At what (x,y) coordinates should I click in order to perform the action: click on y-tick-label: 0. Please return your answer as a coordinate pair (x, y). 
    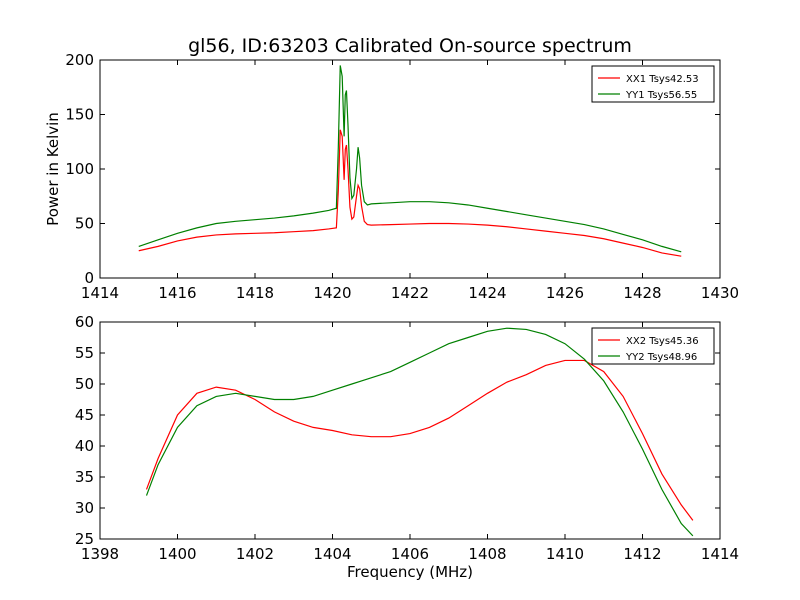
    Looking at the image, I should click on (89, 278).